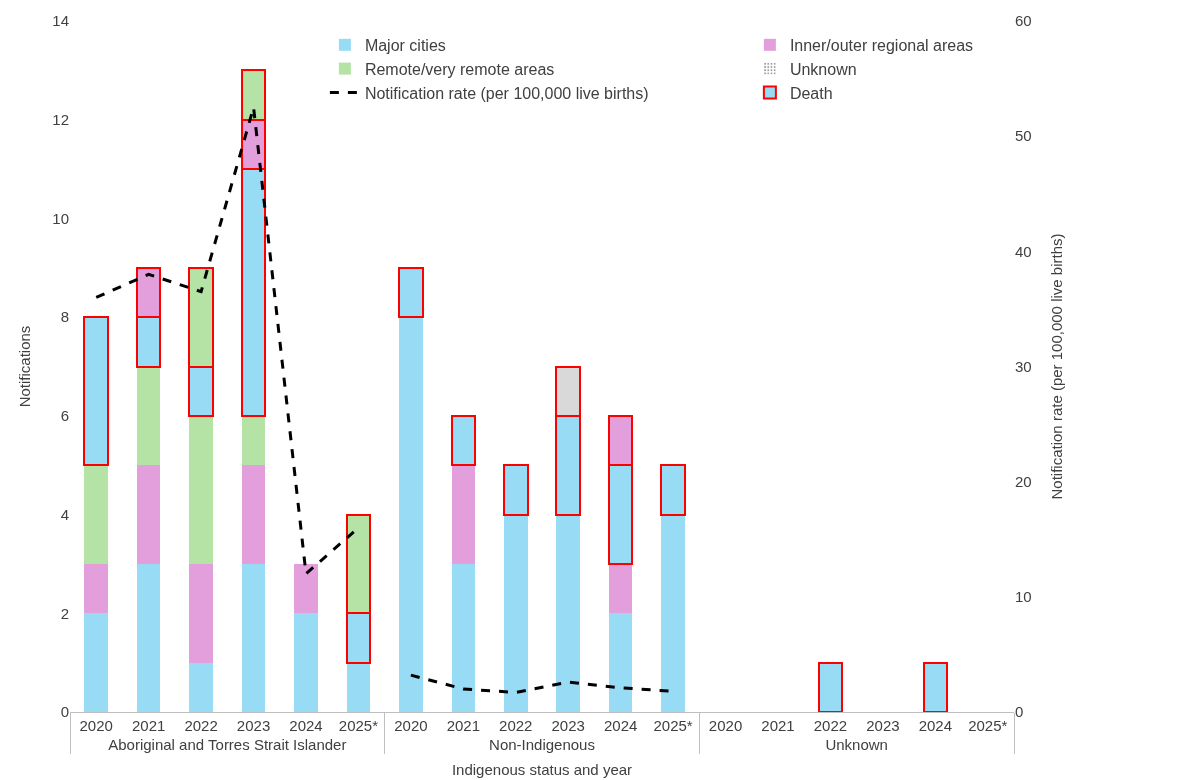 This screenshot has width=1187, height=780. What do you see at coordinates (506, 93) in the screenshot?
I see `legend-label: Notification rate (per 100,000 live births)` at bounding box center [506, 93].